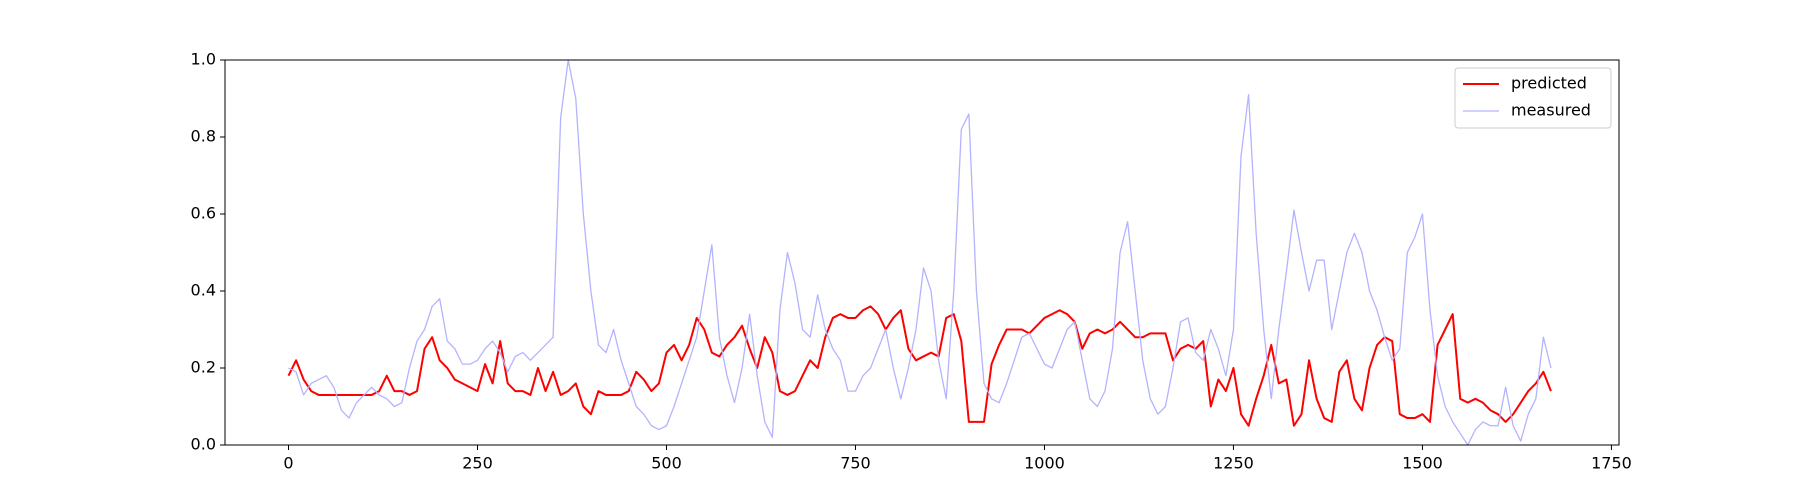  I want to click on y-tick-label: 0.0, so click(203, 444).